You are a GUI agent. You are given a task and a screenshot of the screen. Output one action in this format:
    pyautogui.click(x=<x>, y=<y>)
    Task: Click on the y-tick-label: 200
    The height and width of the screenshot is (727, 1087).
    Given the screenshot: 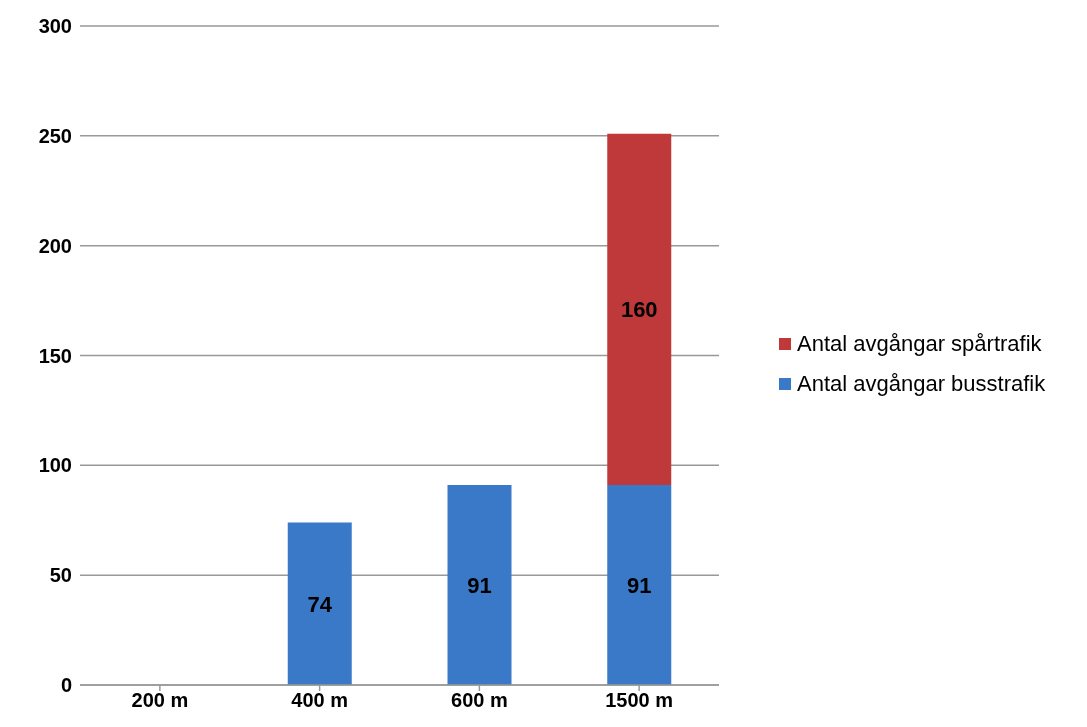 What is the action you would take?
    pyautogui.click(x=55, y=245)
    